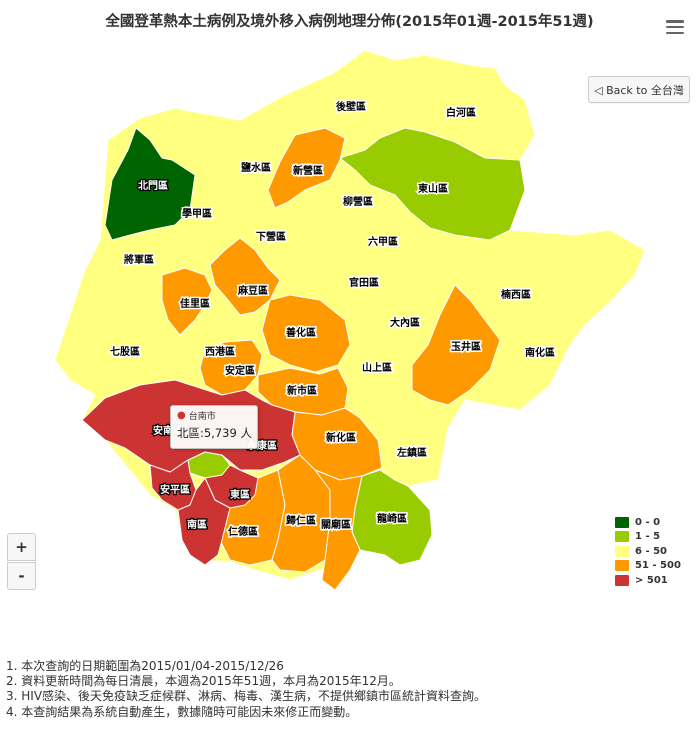  Describe the element at coordinates (175, 489) in the screenshot. I see `label-anping: 安平區` at that location.